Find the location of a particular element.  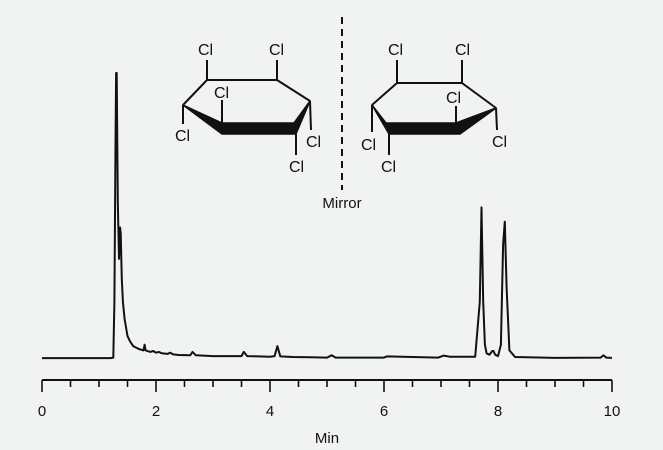

x-tick-label: 0 is located at coordinates (42, 411).